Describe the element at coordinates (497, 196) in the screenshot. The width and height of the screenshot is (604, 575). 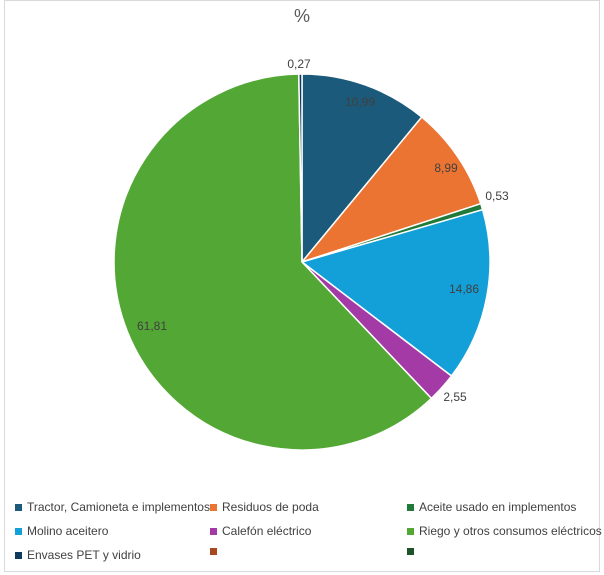
I see `slice-label-3: 0,53` at that location.